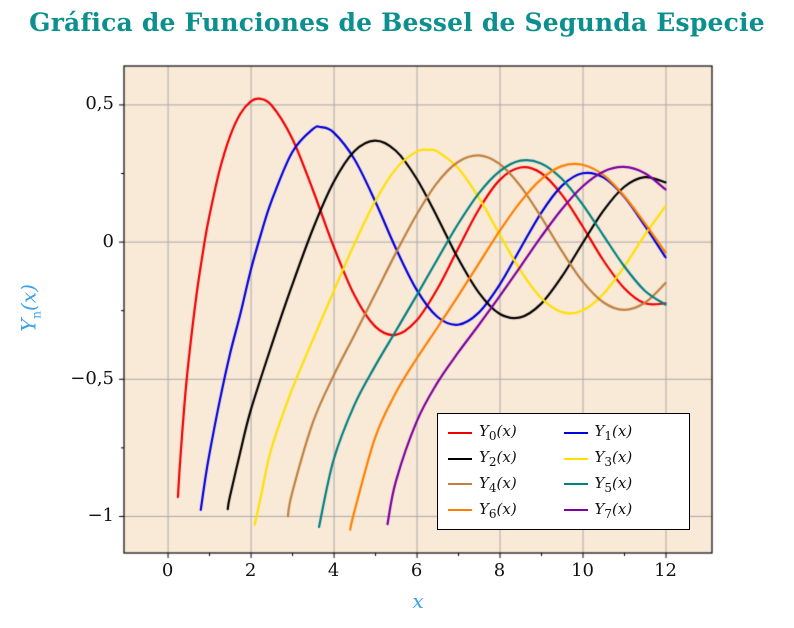  What do you see at coordinates (499, 570) in the screenshot?
I see `x-tick-label: 8` at bounding box center [499, 570].